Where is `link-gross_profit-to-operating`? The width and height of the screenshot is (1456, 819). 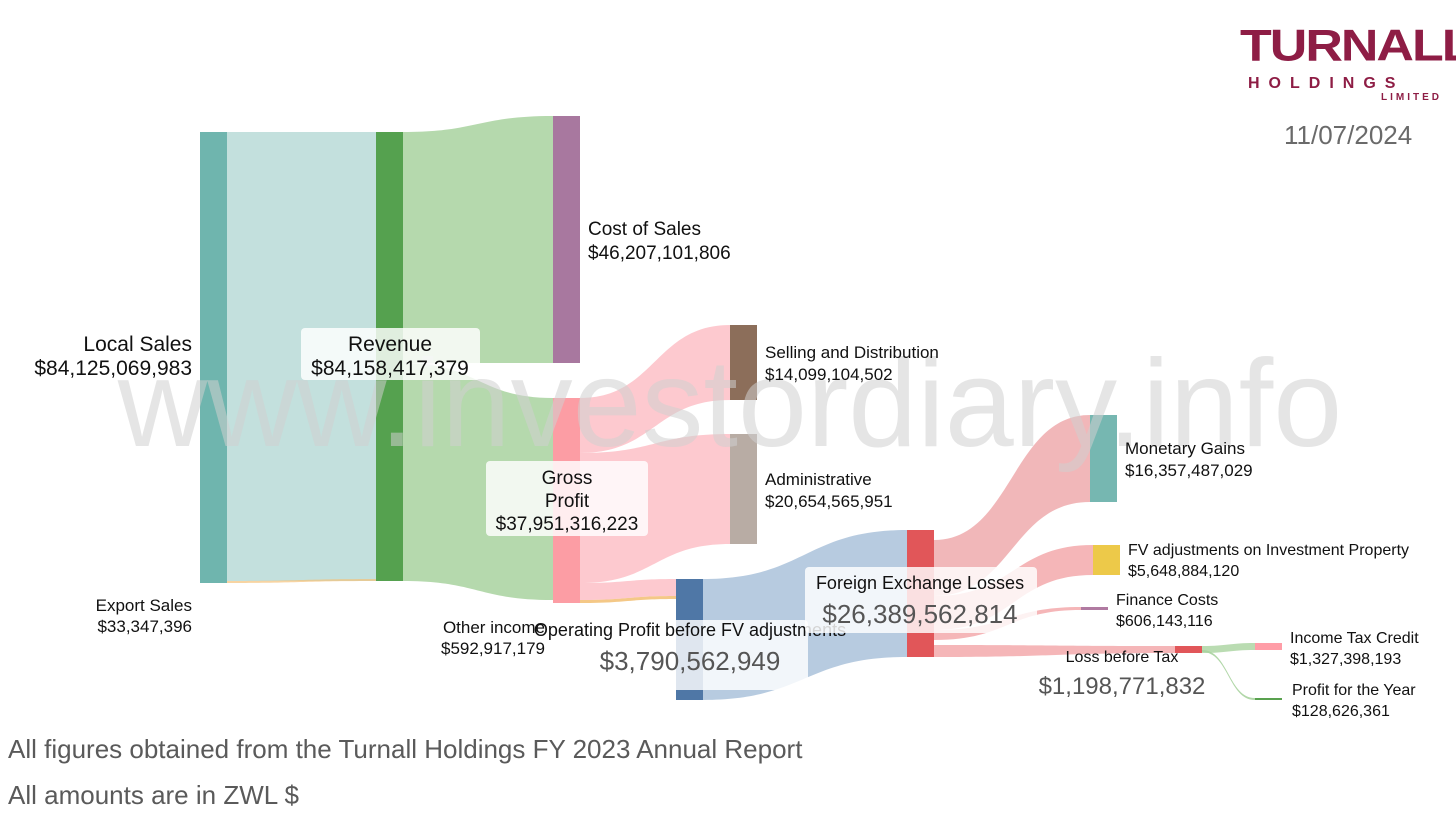
link-gross_profit-to-operating is located at coordinates (628, 589).